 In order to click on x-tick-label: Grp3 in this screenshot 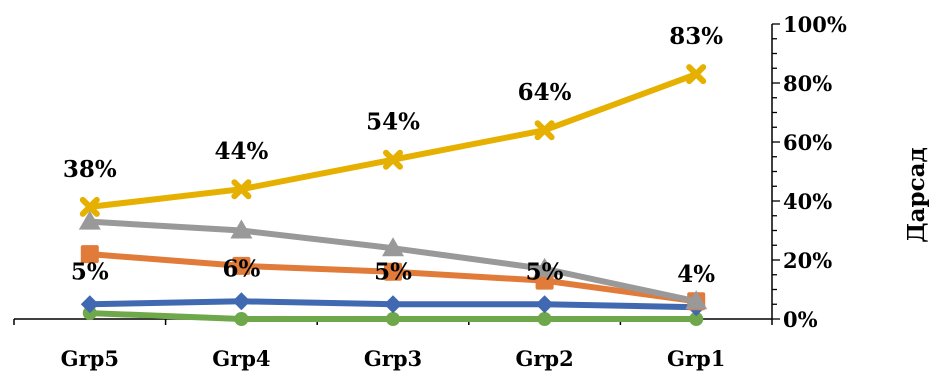, I will do `click(393, 358)`.